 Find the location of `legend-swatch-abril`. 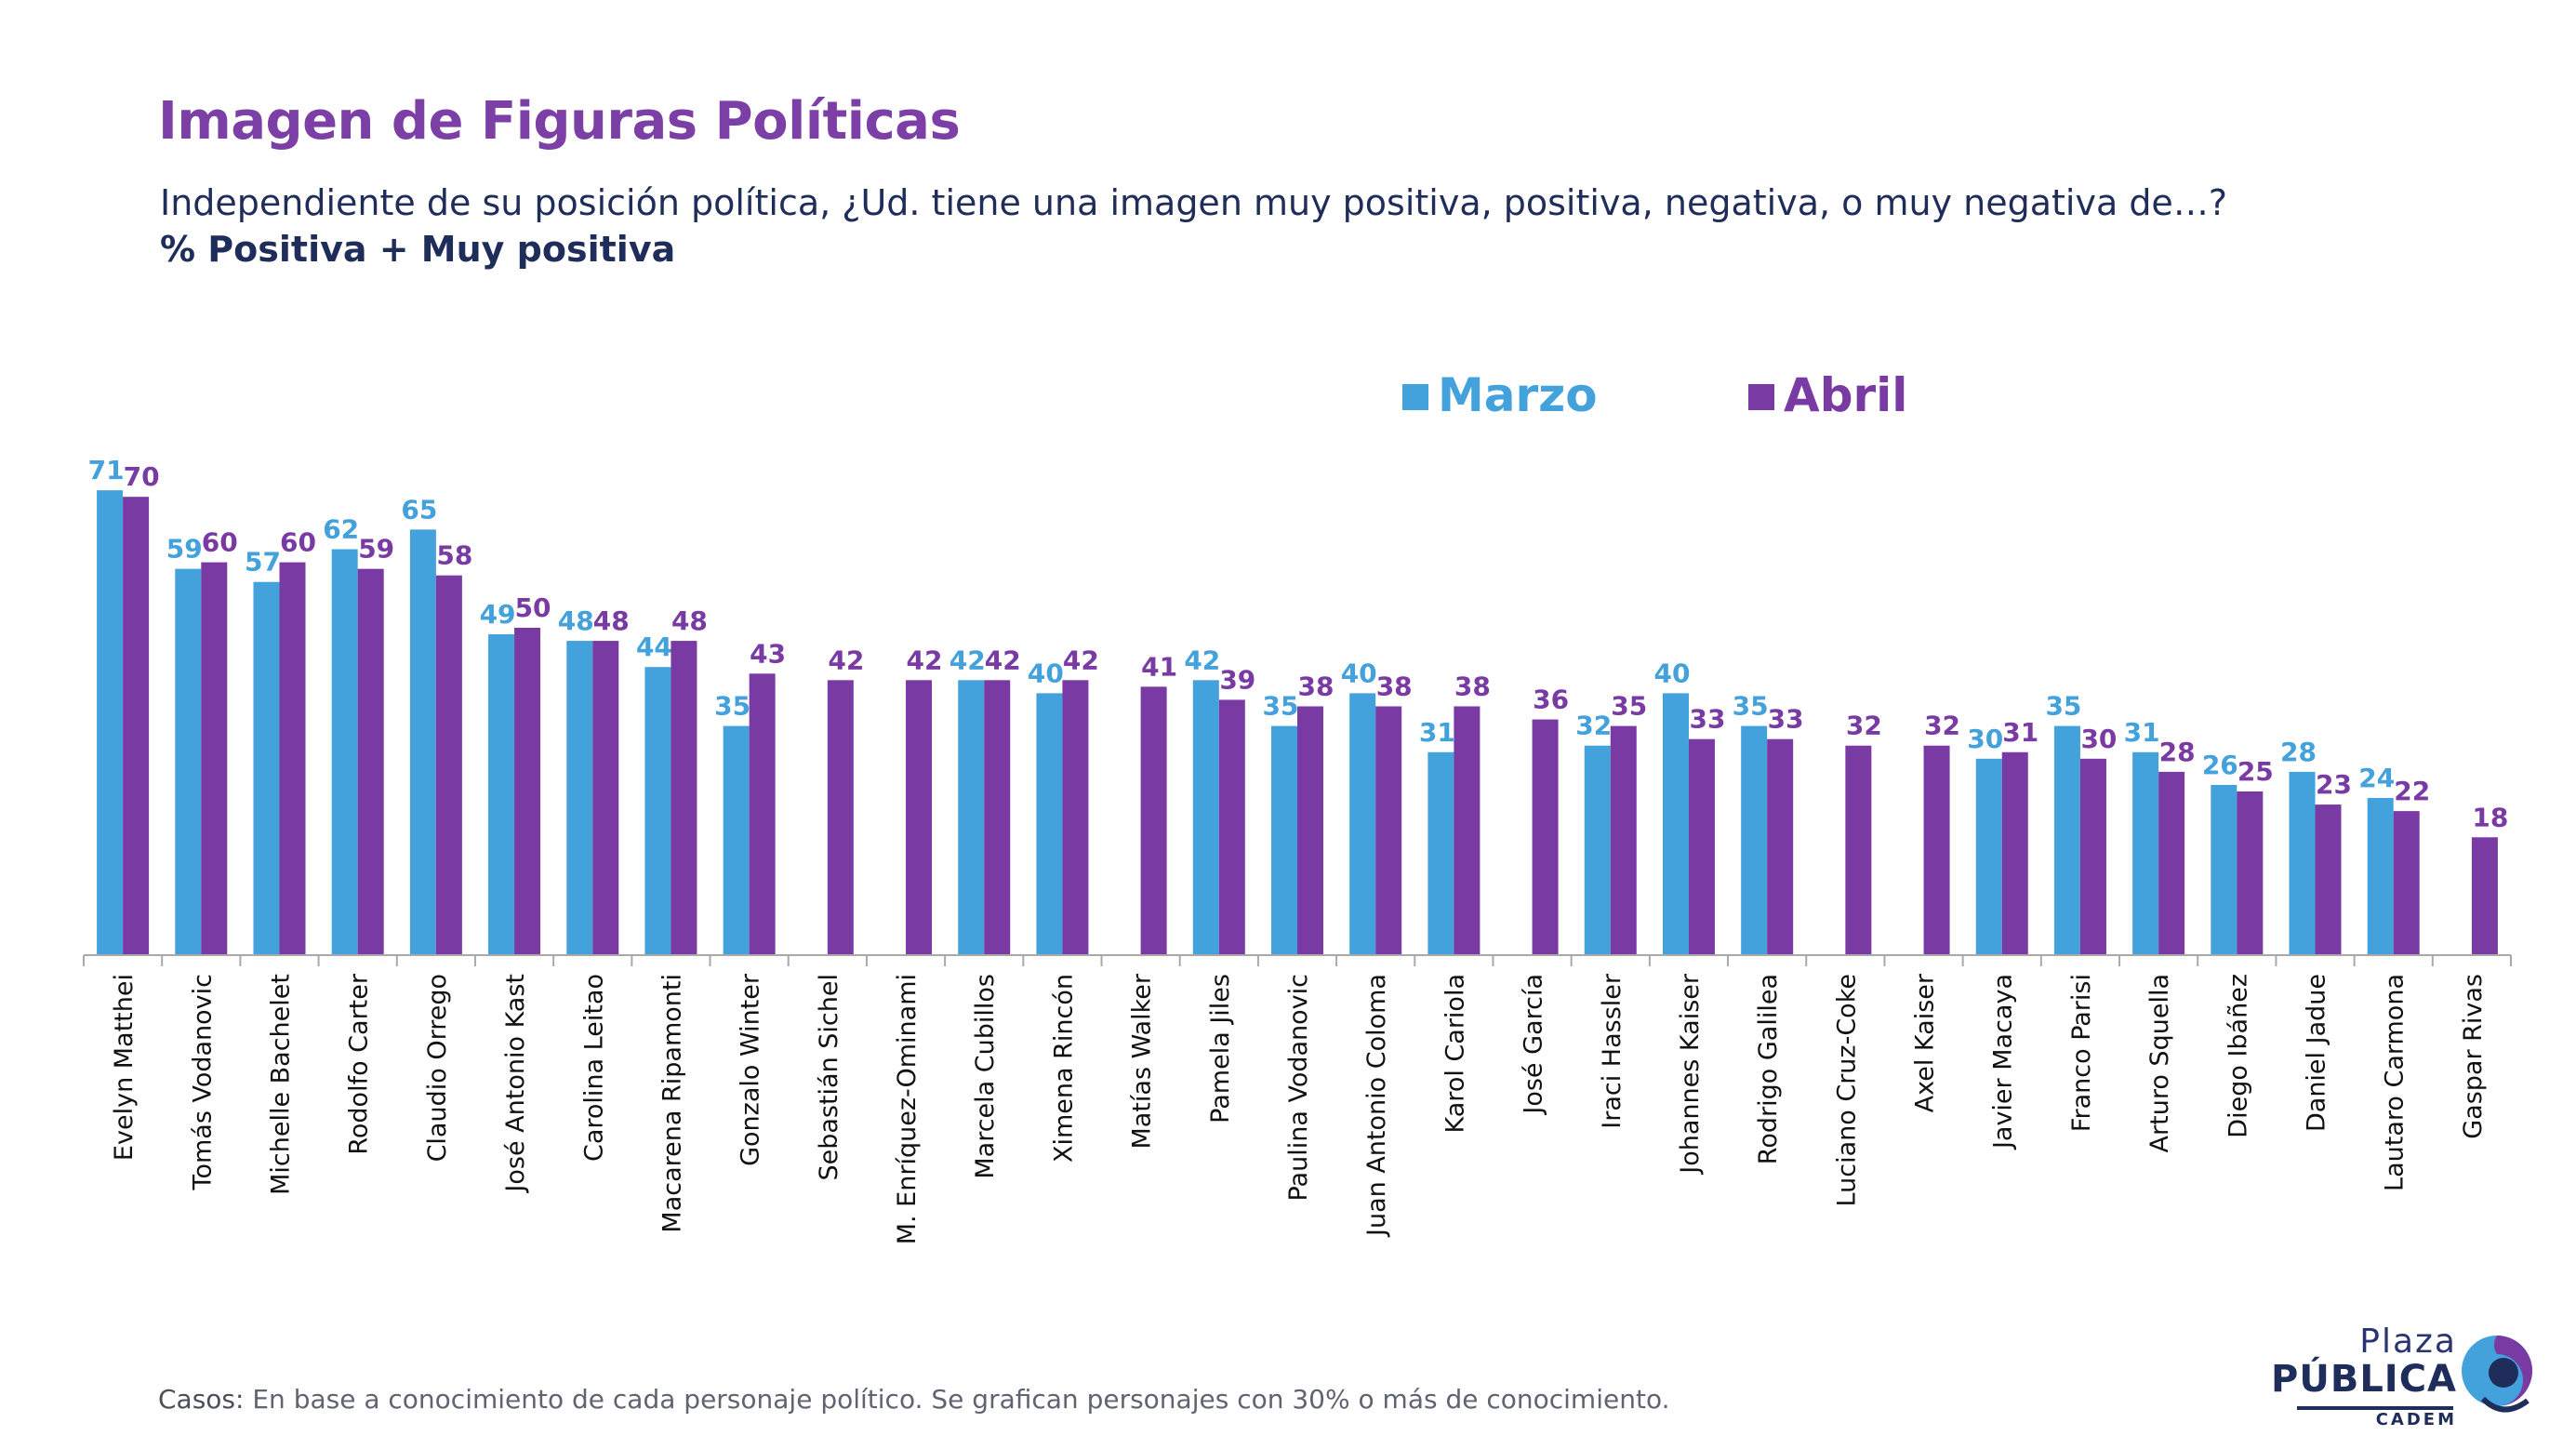

legend-swatch-abril is located at coordinates (1761, 397).